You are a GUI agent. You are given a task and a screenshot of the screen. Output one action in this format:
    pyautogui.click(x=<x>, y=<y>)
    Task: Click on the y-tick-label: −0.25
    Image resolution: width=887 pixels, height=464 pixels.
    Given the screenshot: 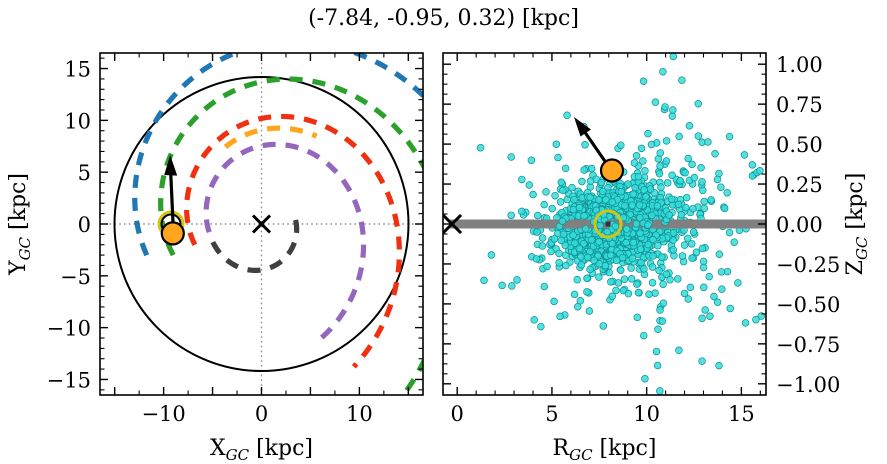 What is the action you would take?
    pyautogui.click(x=808, y=265)
    